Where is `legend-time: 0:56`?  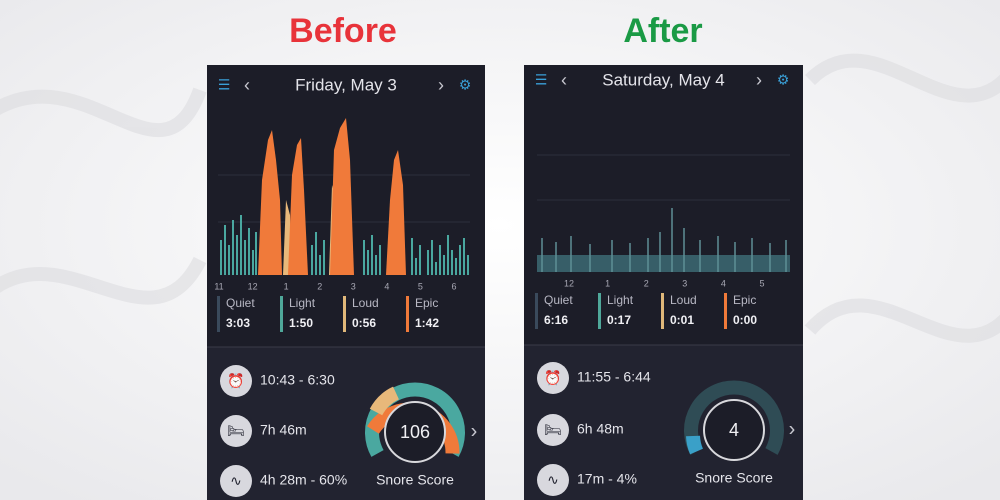 legend-time: 0:56 is located at coordinates (364, 323).